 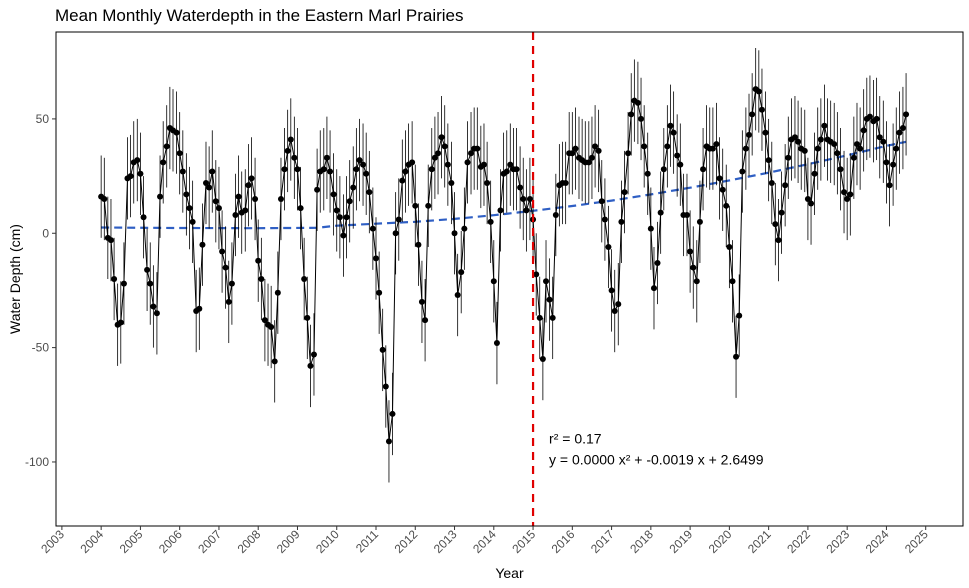 I want to click on x-tick-label: 2020, so click(x=720, y=541).